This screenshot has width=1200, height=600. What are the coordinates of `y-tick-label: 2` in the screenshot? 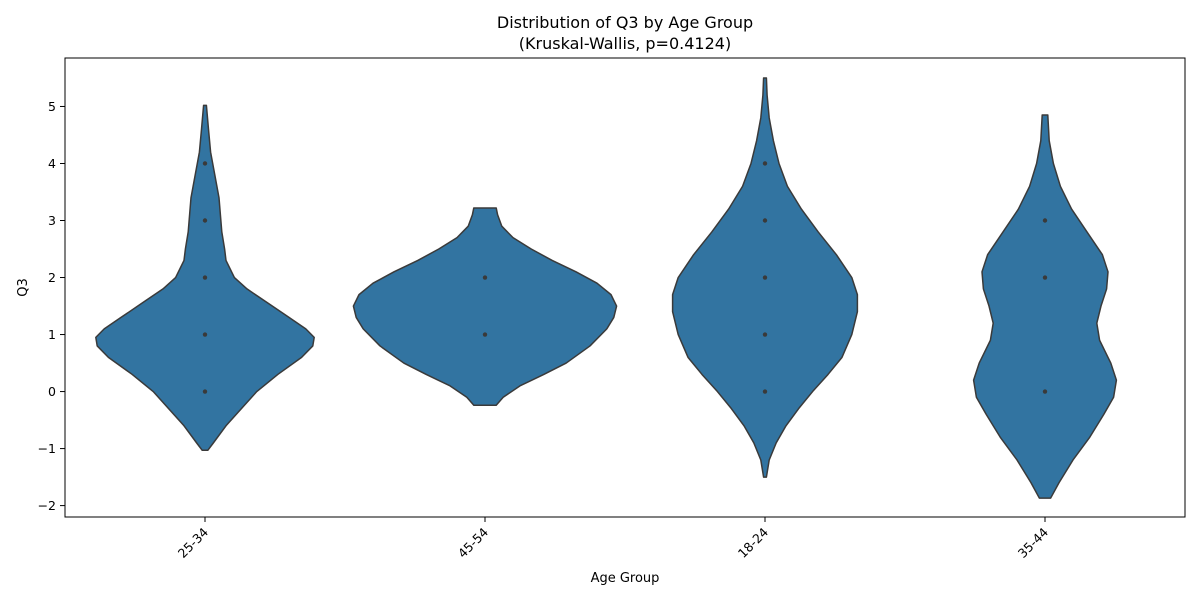 It's located at (52, 277).